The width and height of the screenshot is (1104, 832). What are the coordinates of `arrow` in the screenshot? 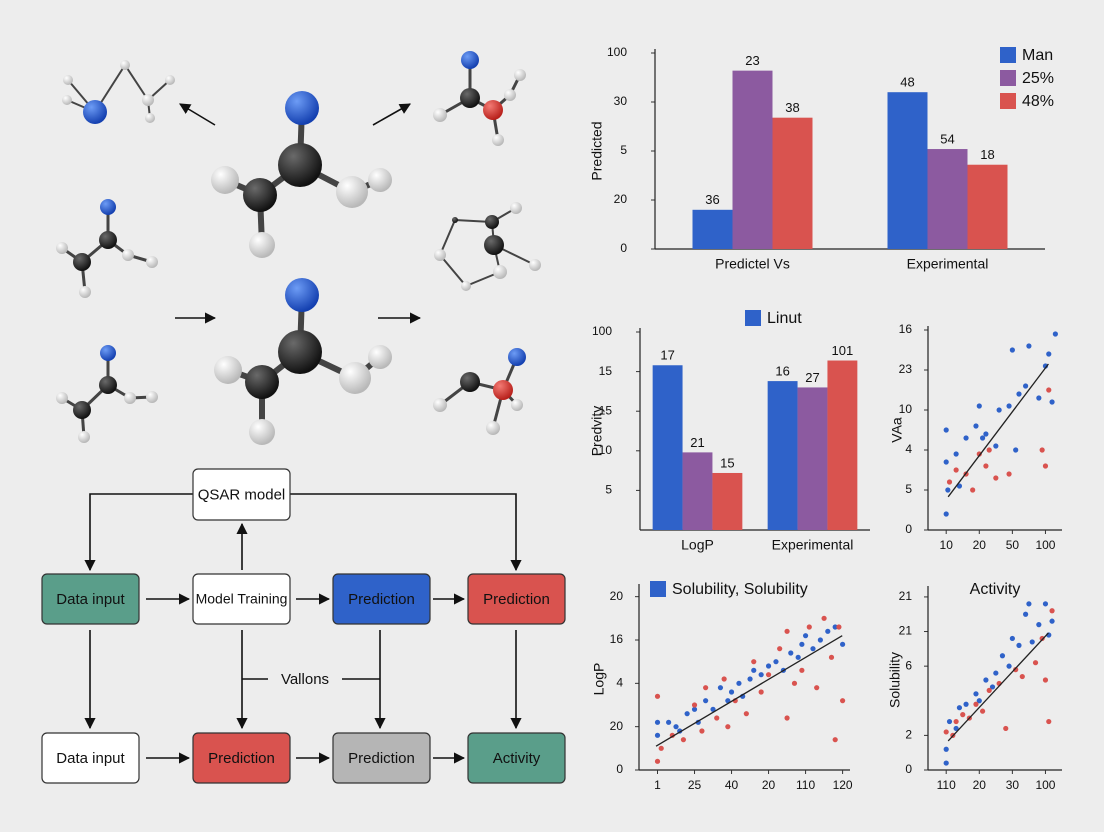 It's located at (391, 114).